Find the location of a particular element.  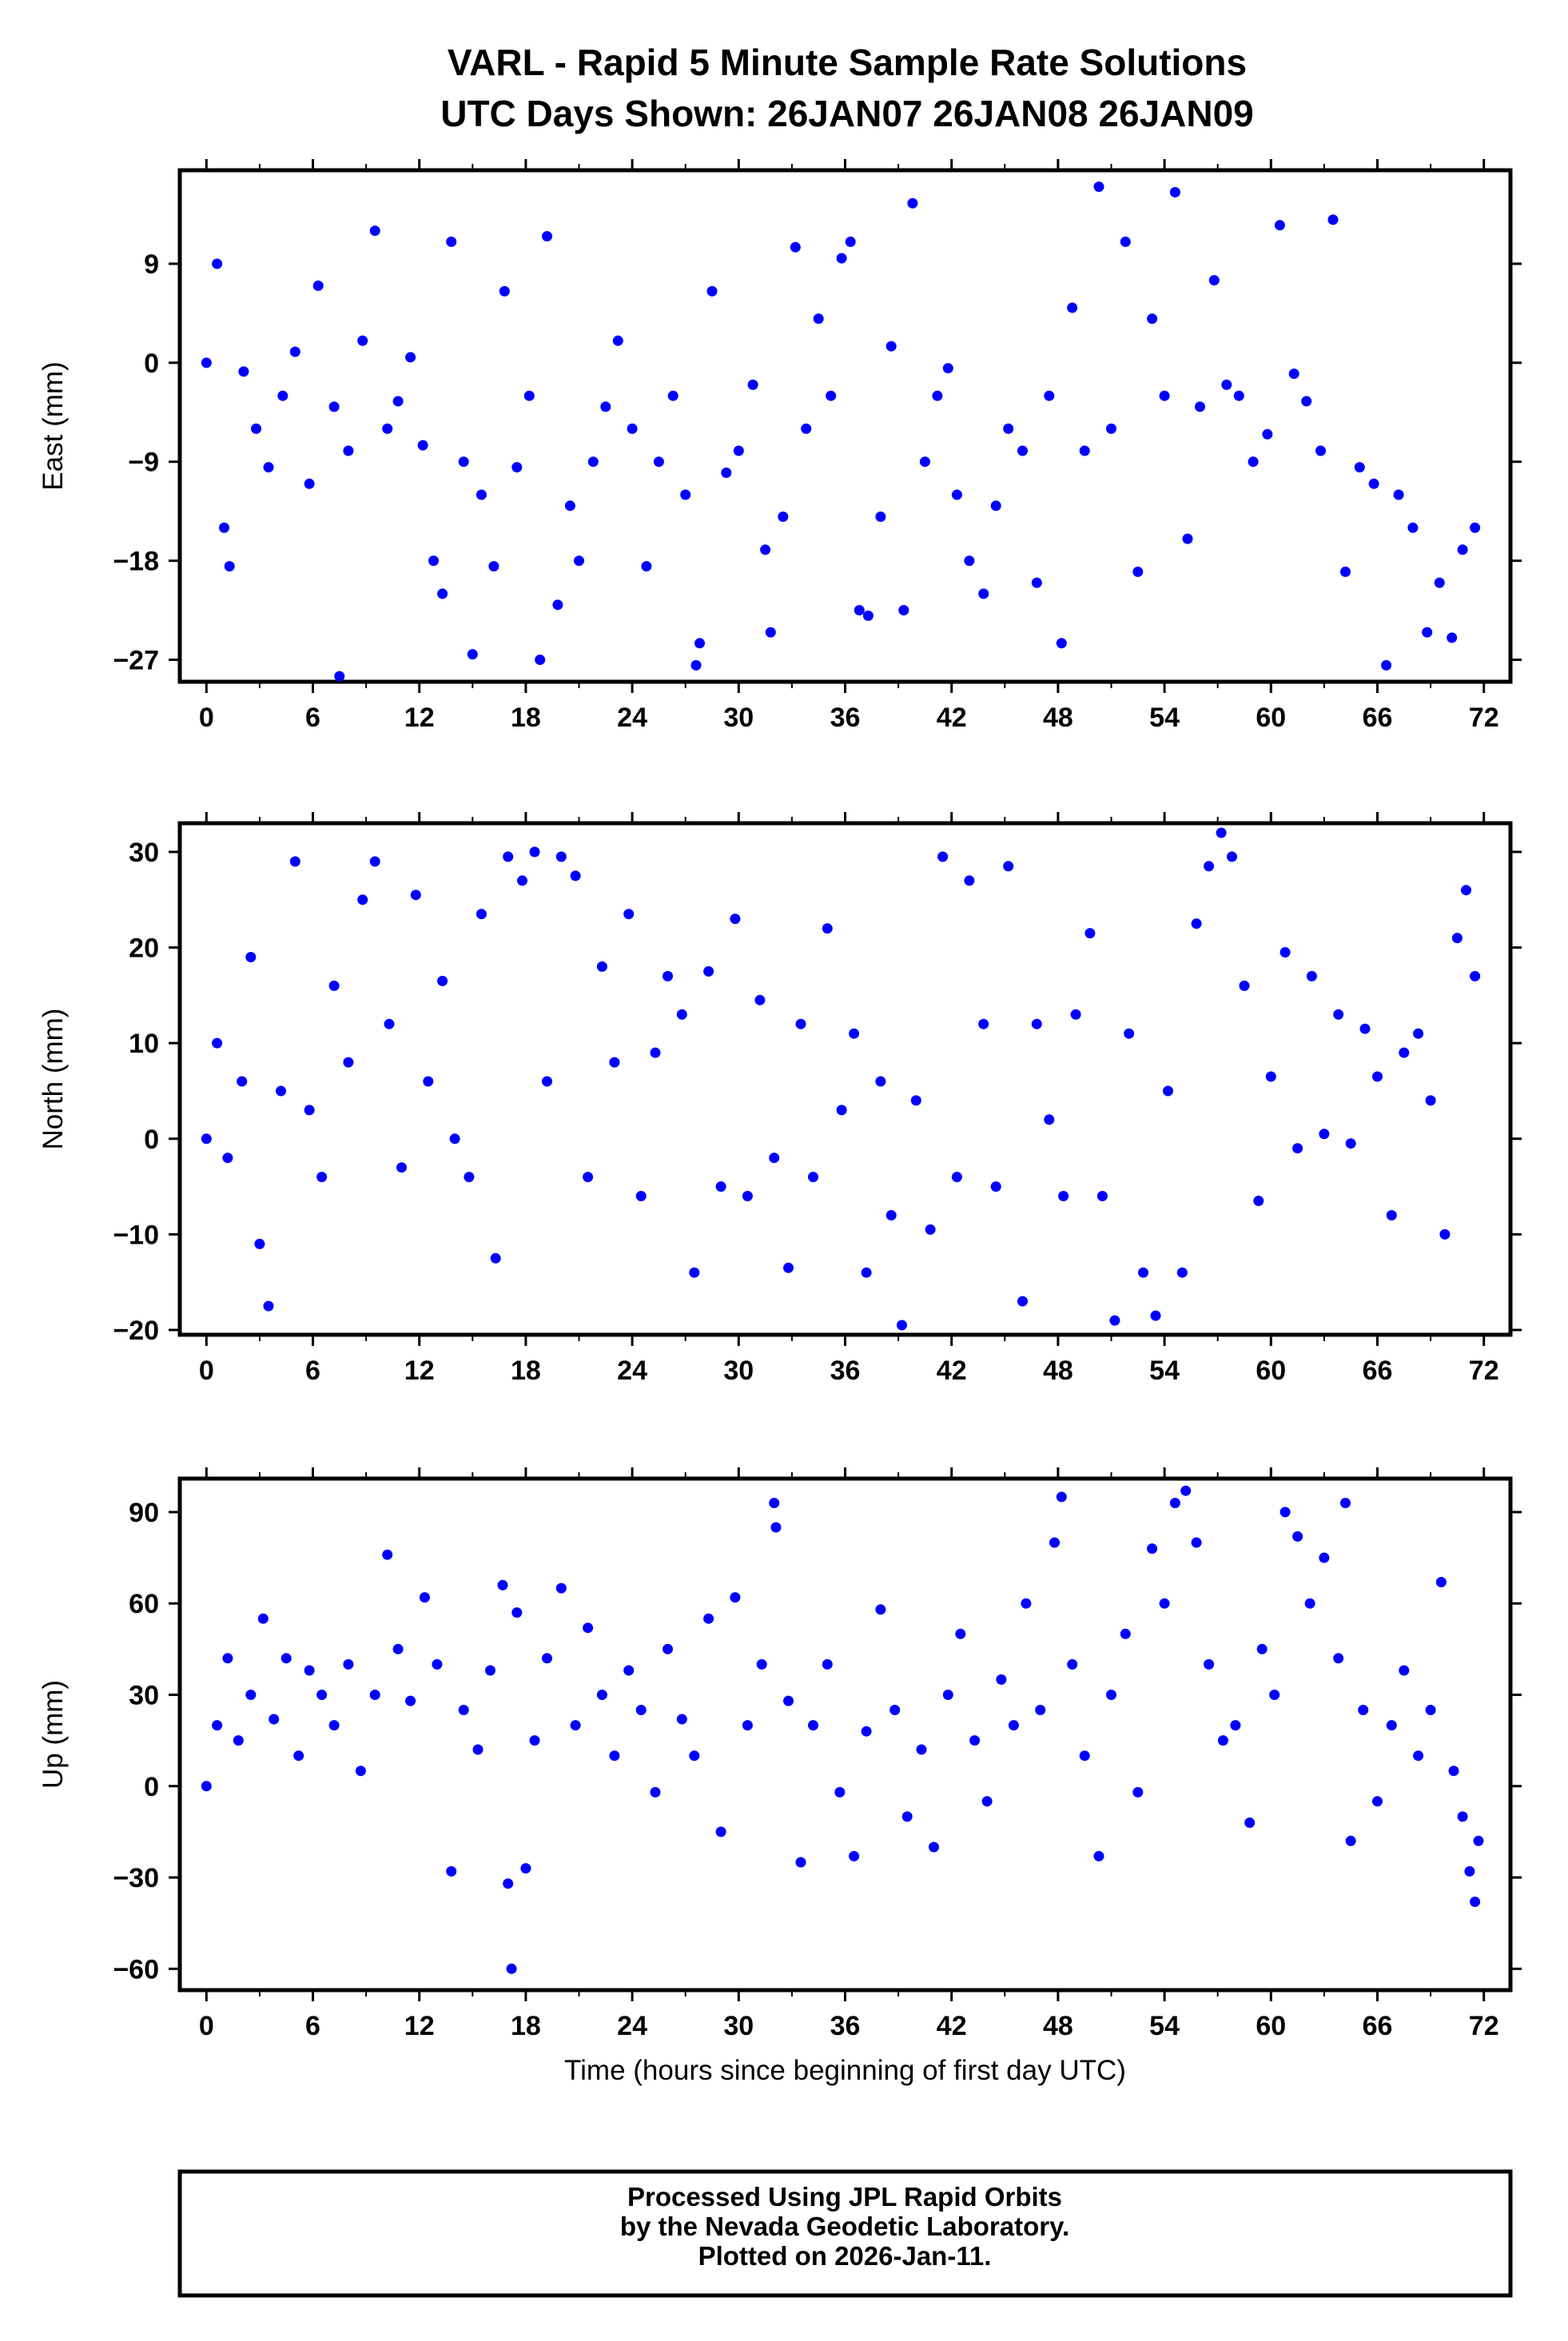

east-x-tick-label: 48 is located at coordinates (1058, 718).